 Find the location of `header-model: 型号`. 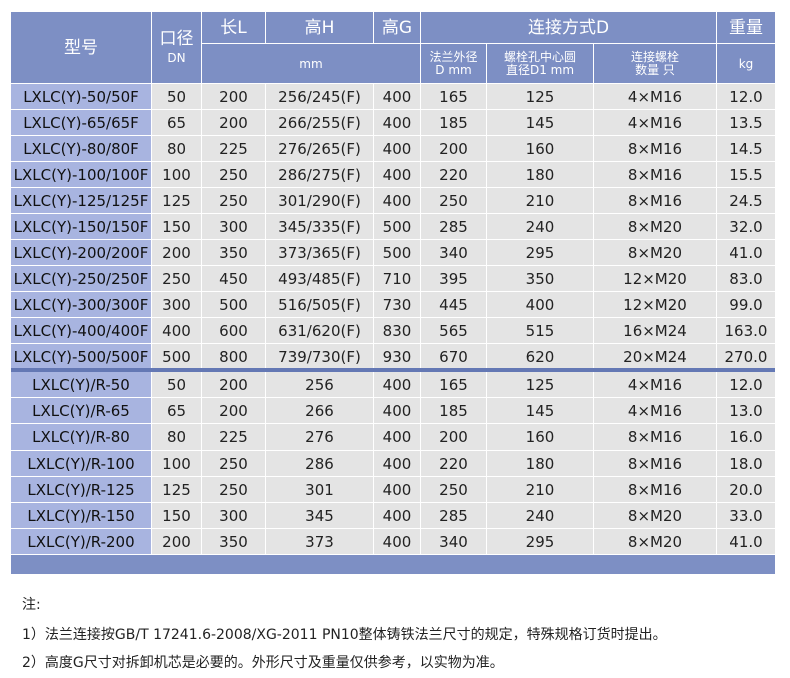

header-model: 型号 is located at coordinates (81, 48).